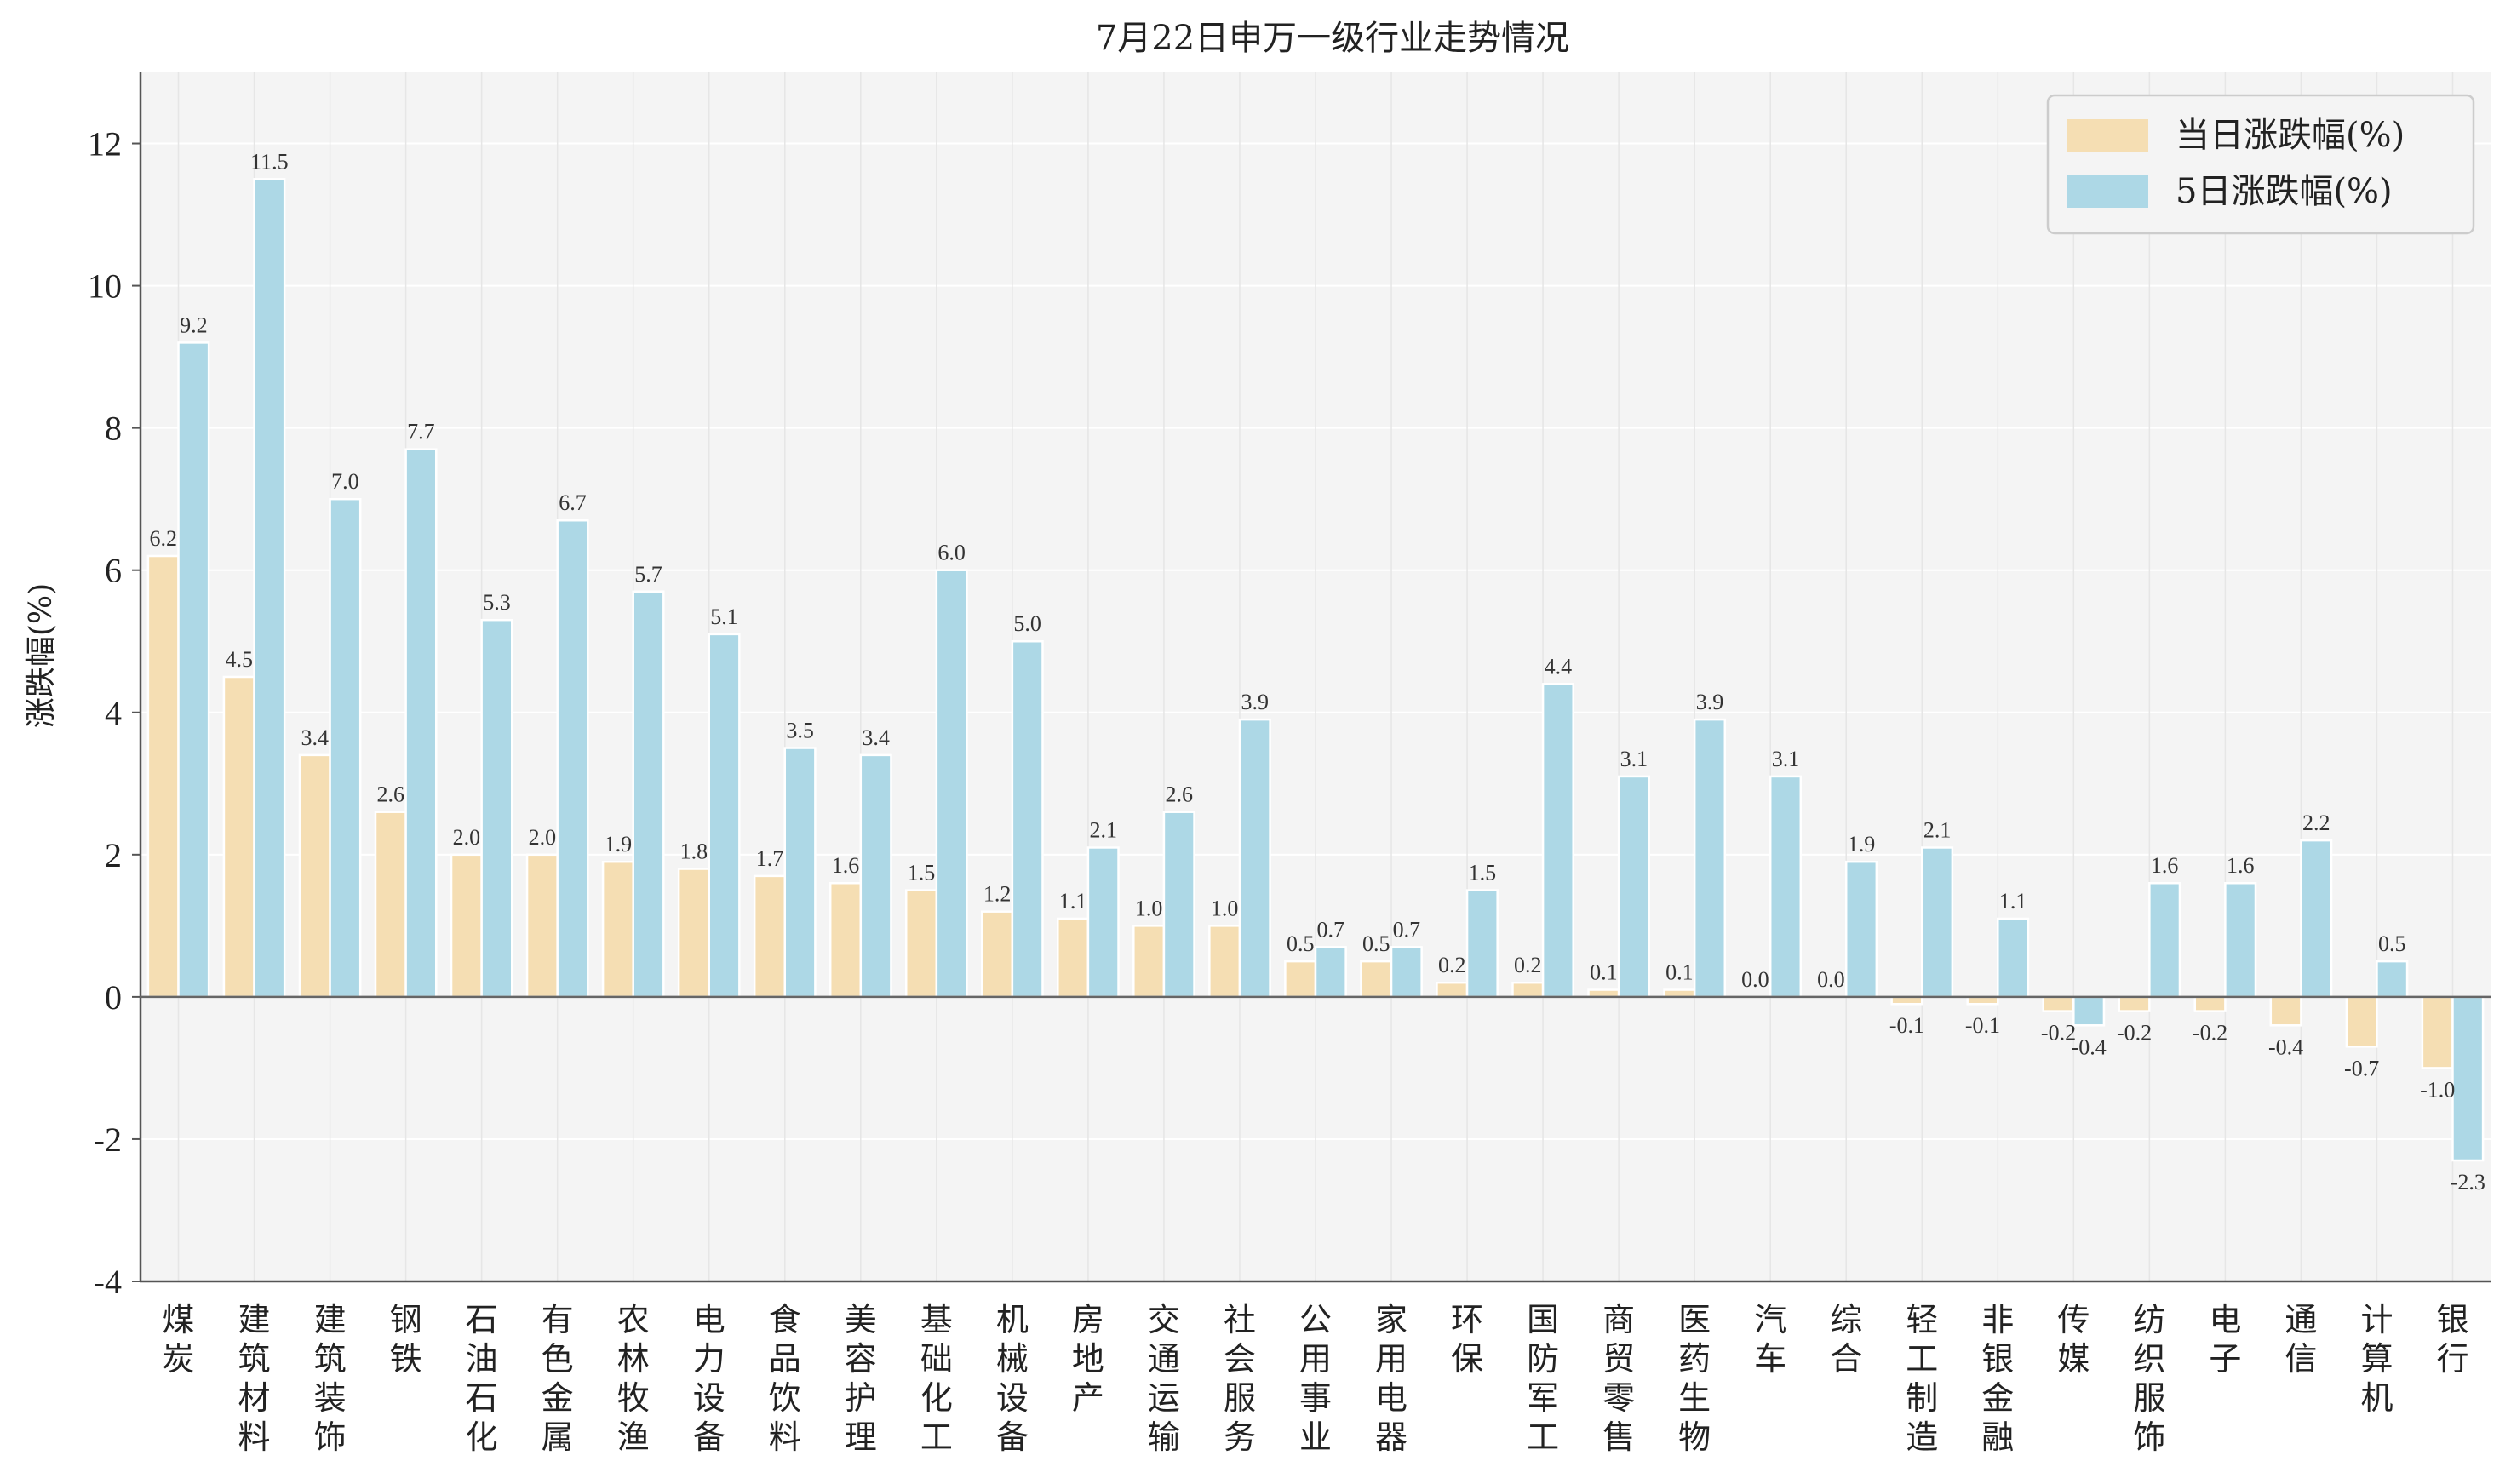 Image resolution: width=2511 pixels, height=1484 pixels. I want to click on x-tick-label: 医药生物, so click(1694, 1378).